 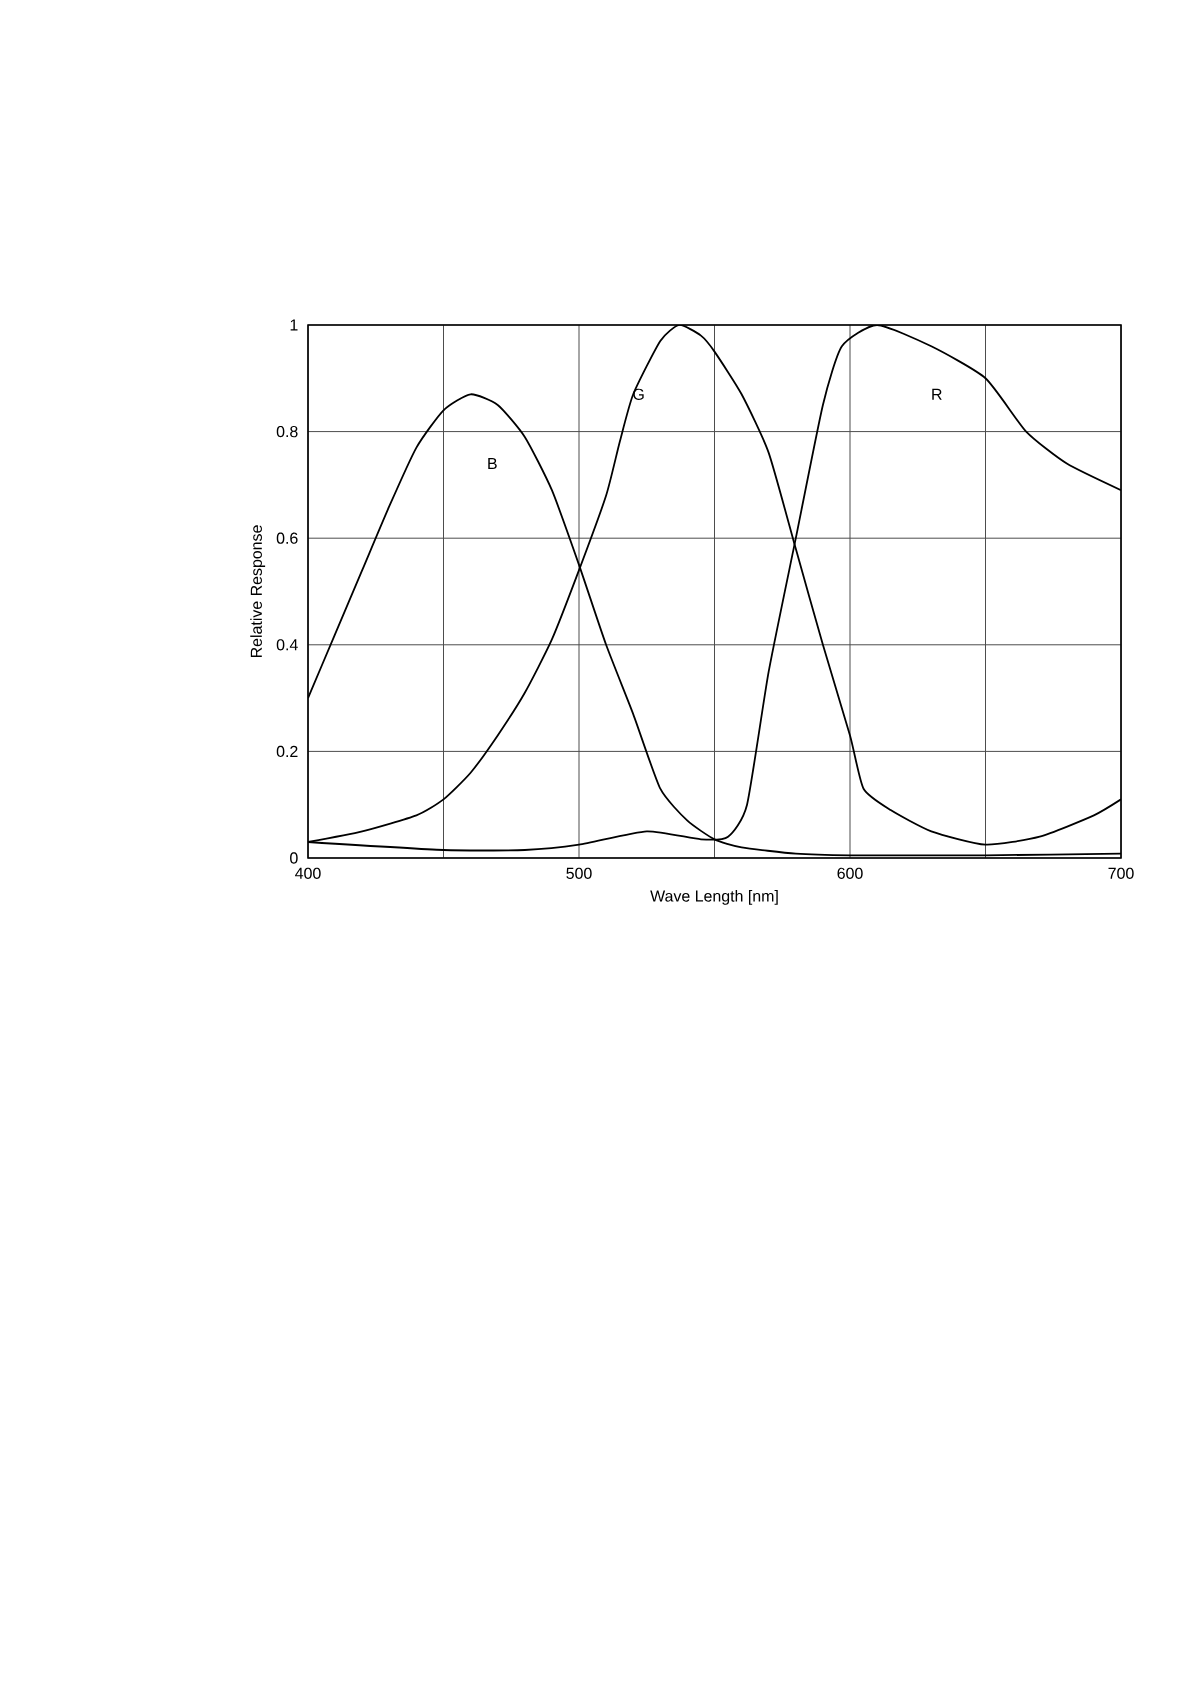 I want to click on text: R, so click(x=937, y=394).